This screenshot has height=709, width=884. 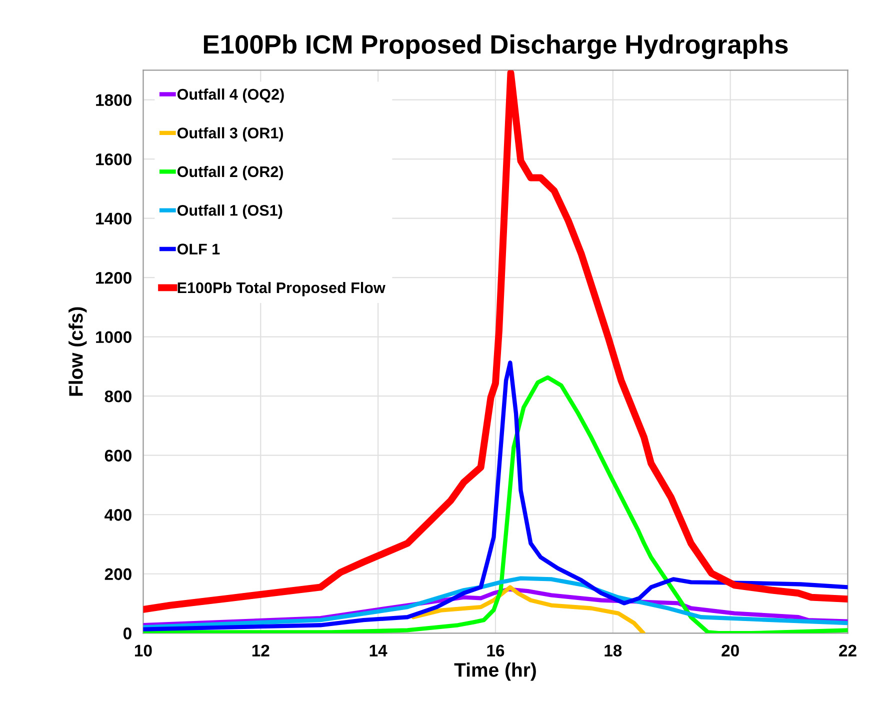 I want to click on y-tick-label: 1600, so click(x=114, y=159).